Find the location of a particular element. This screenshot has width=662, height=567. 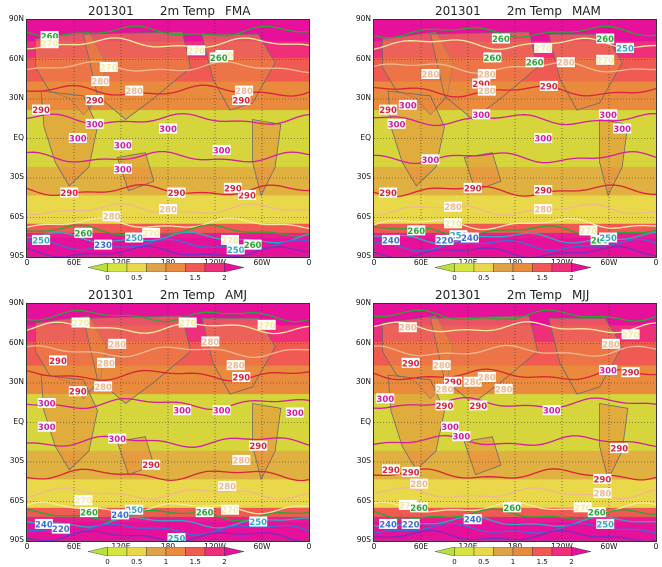

panel-title: 201301 2m Temp AMJ is located at coordinates (167, 295).